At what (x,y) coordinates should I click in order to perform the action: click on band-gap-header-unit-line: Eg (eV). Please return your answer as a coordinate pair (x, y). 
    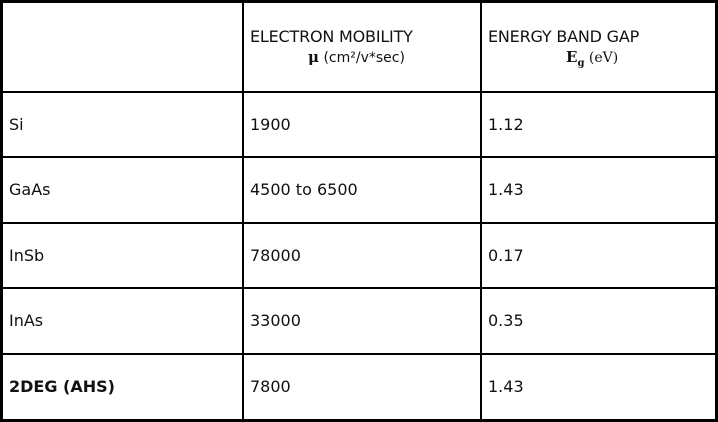
    Looking at the image, I should click on (603, 58).